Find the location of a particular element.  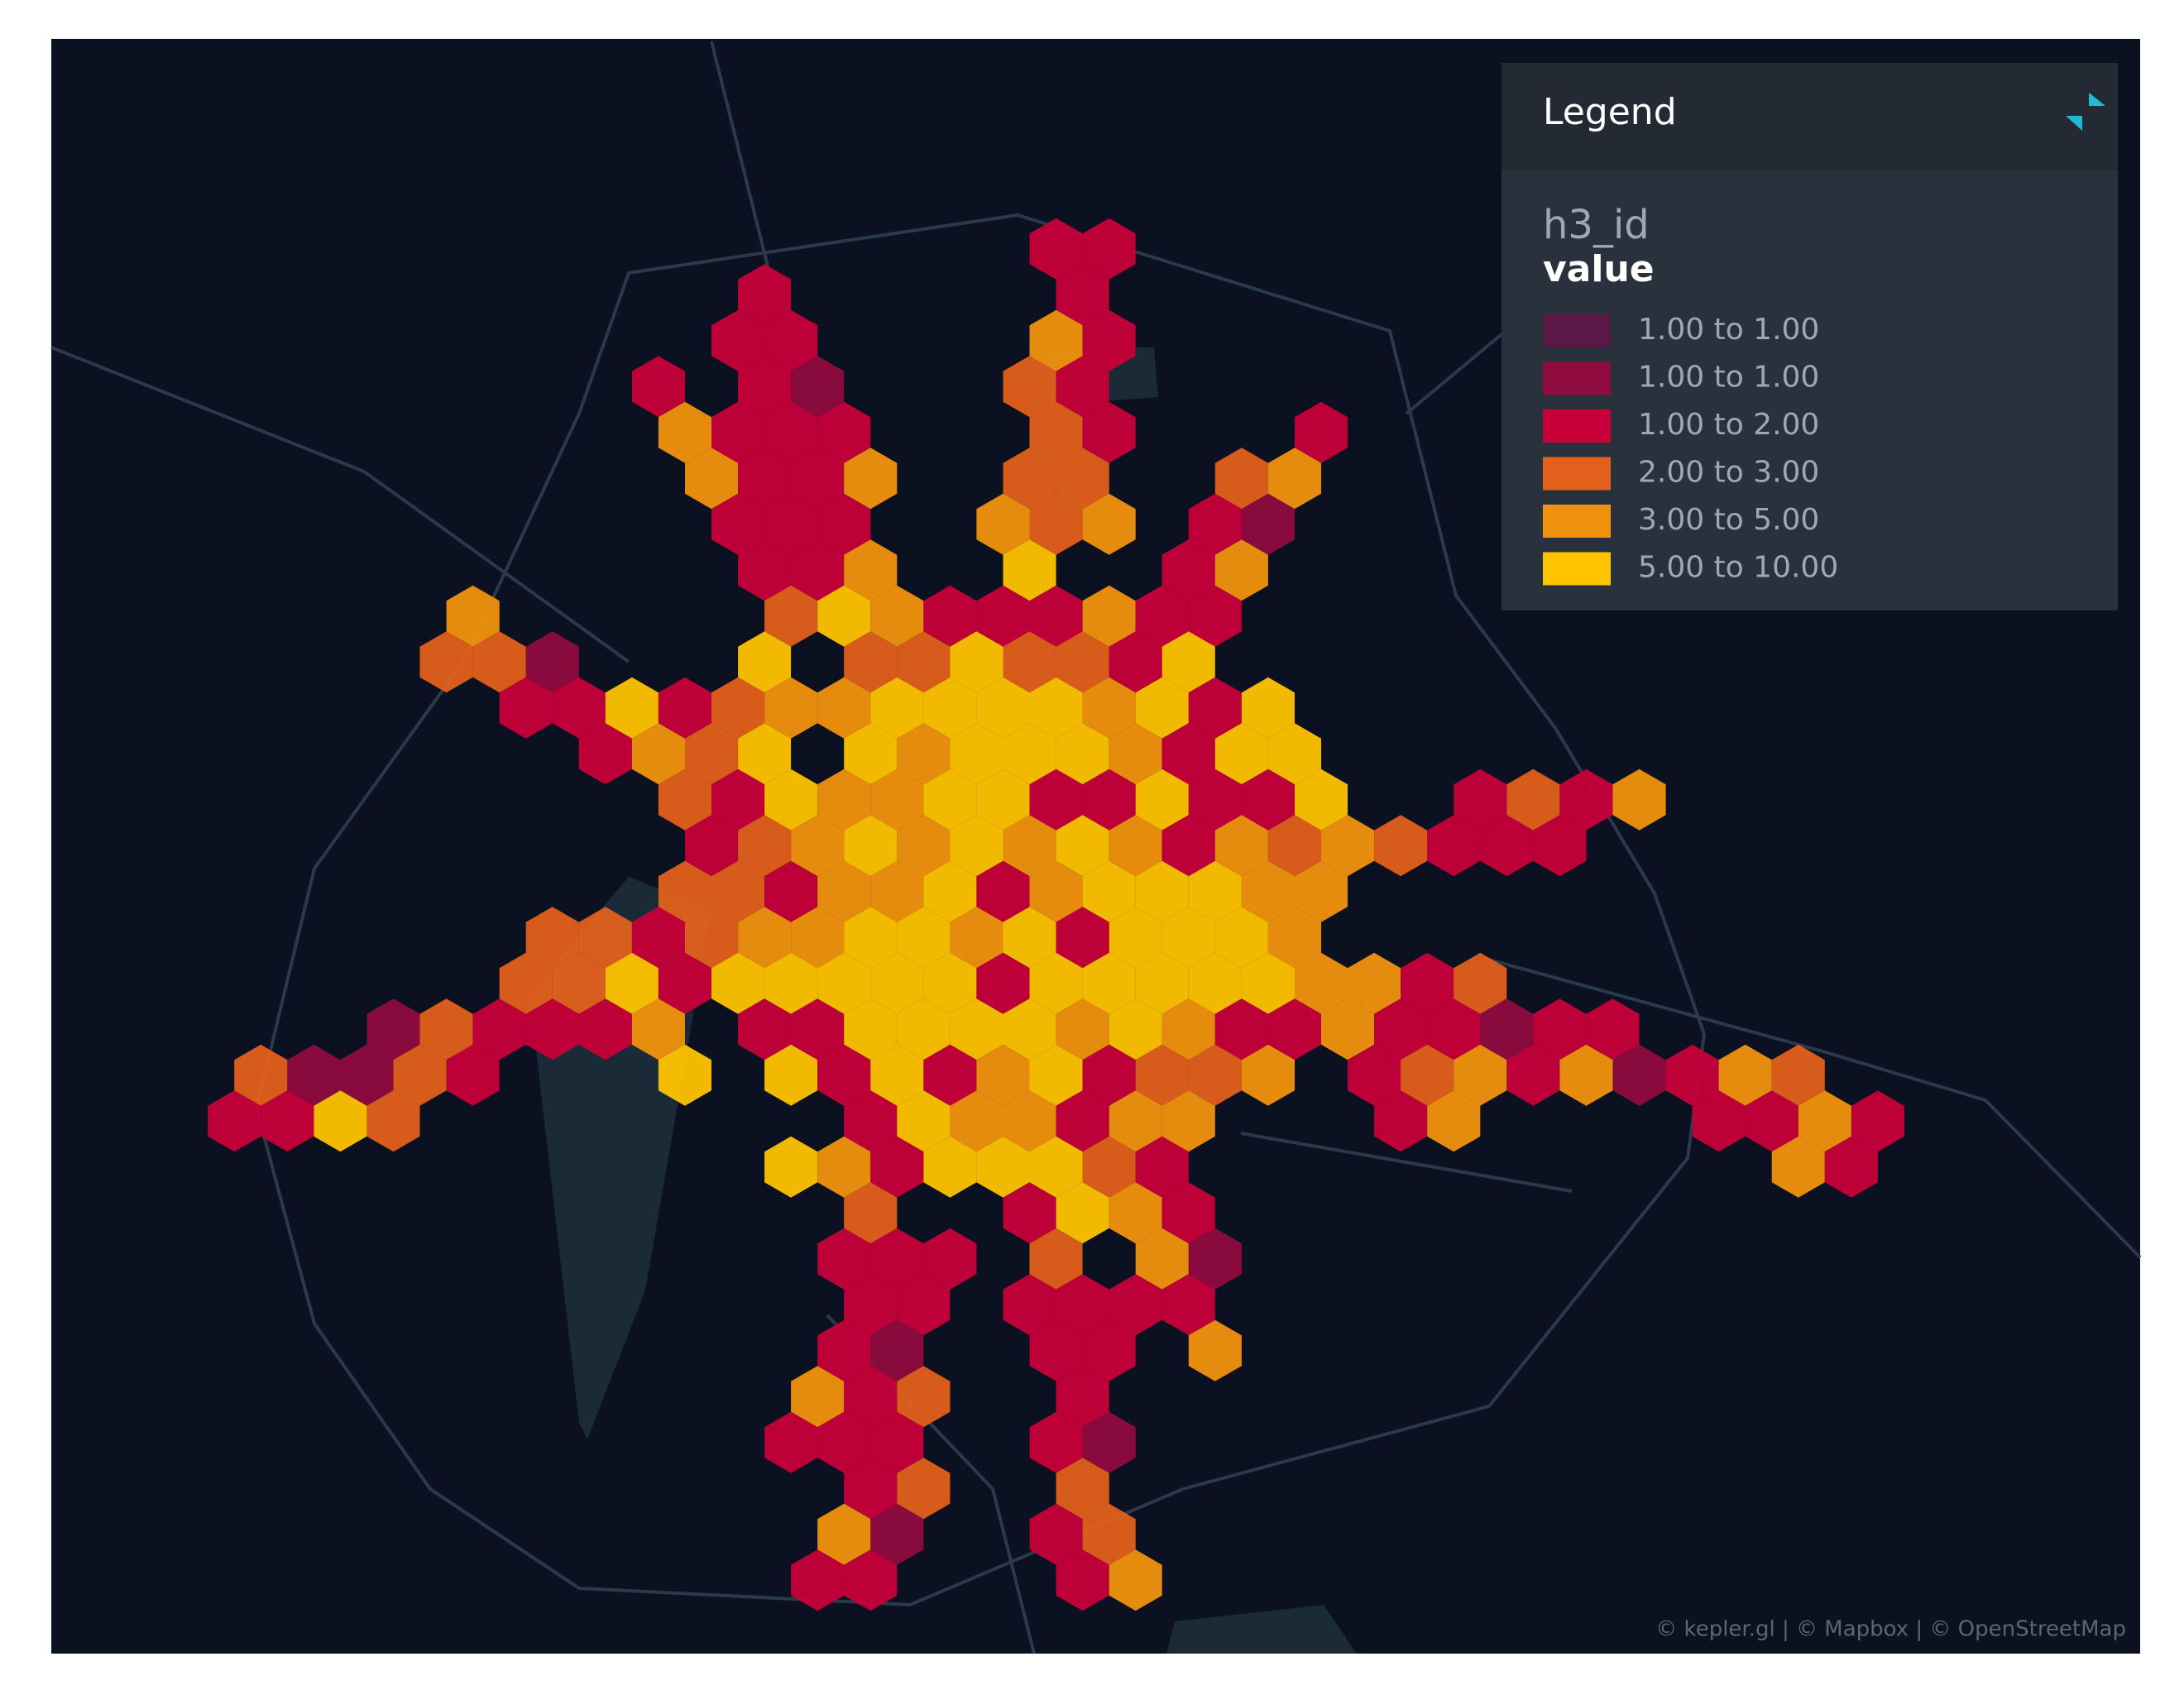

collapse-icon is located at coordinates (2085, 112).